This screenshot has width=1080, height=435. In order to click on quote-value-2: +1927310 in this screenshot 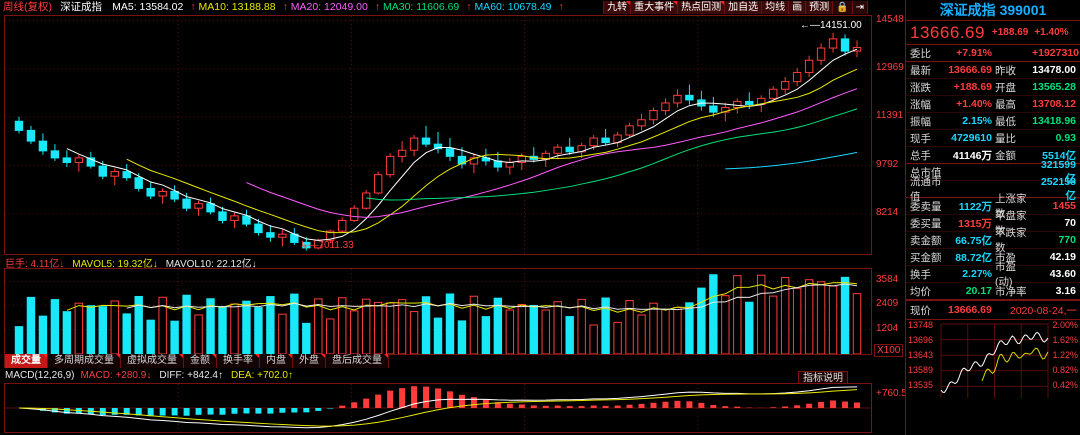, I will do `click(1056, 53)`.